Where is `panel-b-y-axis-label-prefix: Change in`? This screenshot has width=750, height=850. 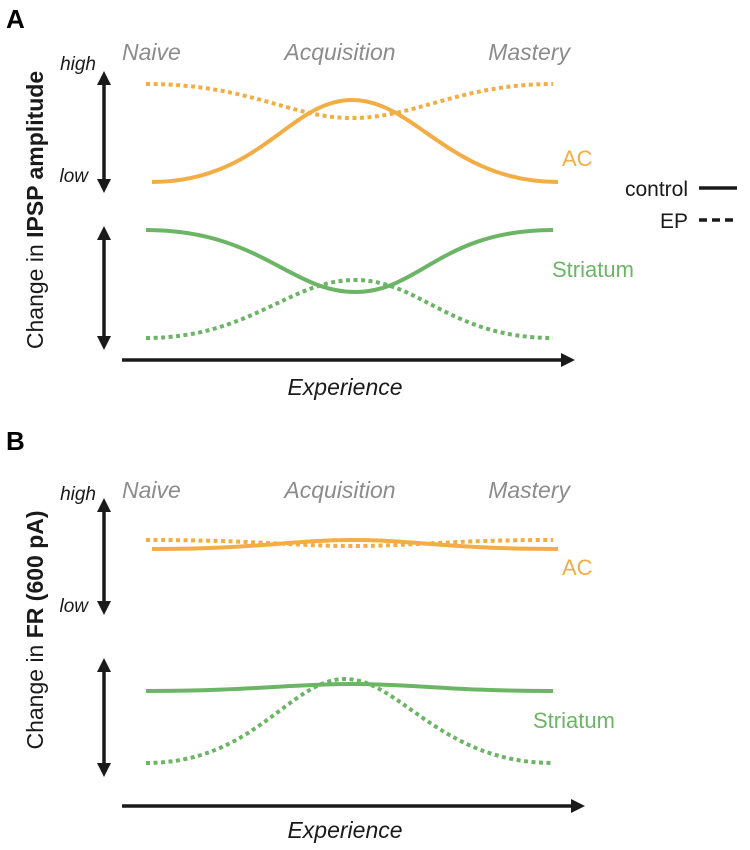
panel-b-y-axis-label-prefix: Change in is located at coordinates (35, 693).